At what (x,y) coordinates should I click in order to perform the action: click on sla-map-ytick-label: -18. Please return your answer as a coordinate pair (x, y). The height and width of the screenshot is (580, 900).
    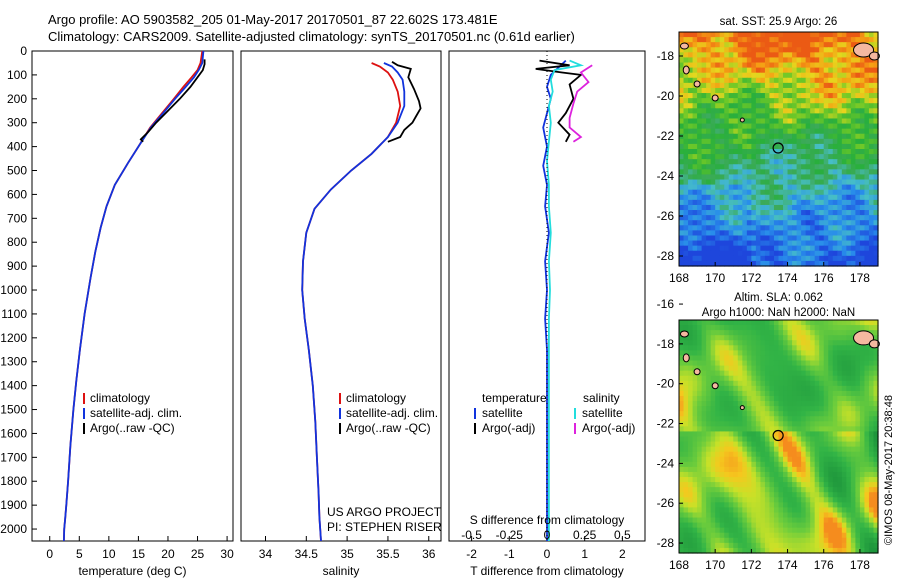
    Looking at the image, I should click on (666, 344).